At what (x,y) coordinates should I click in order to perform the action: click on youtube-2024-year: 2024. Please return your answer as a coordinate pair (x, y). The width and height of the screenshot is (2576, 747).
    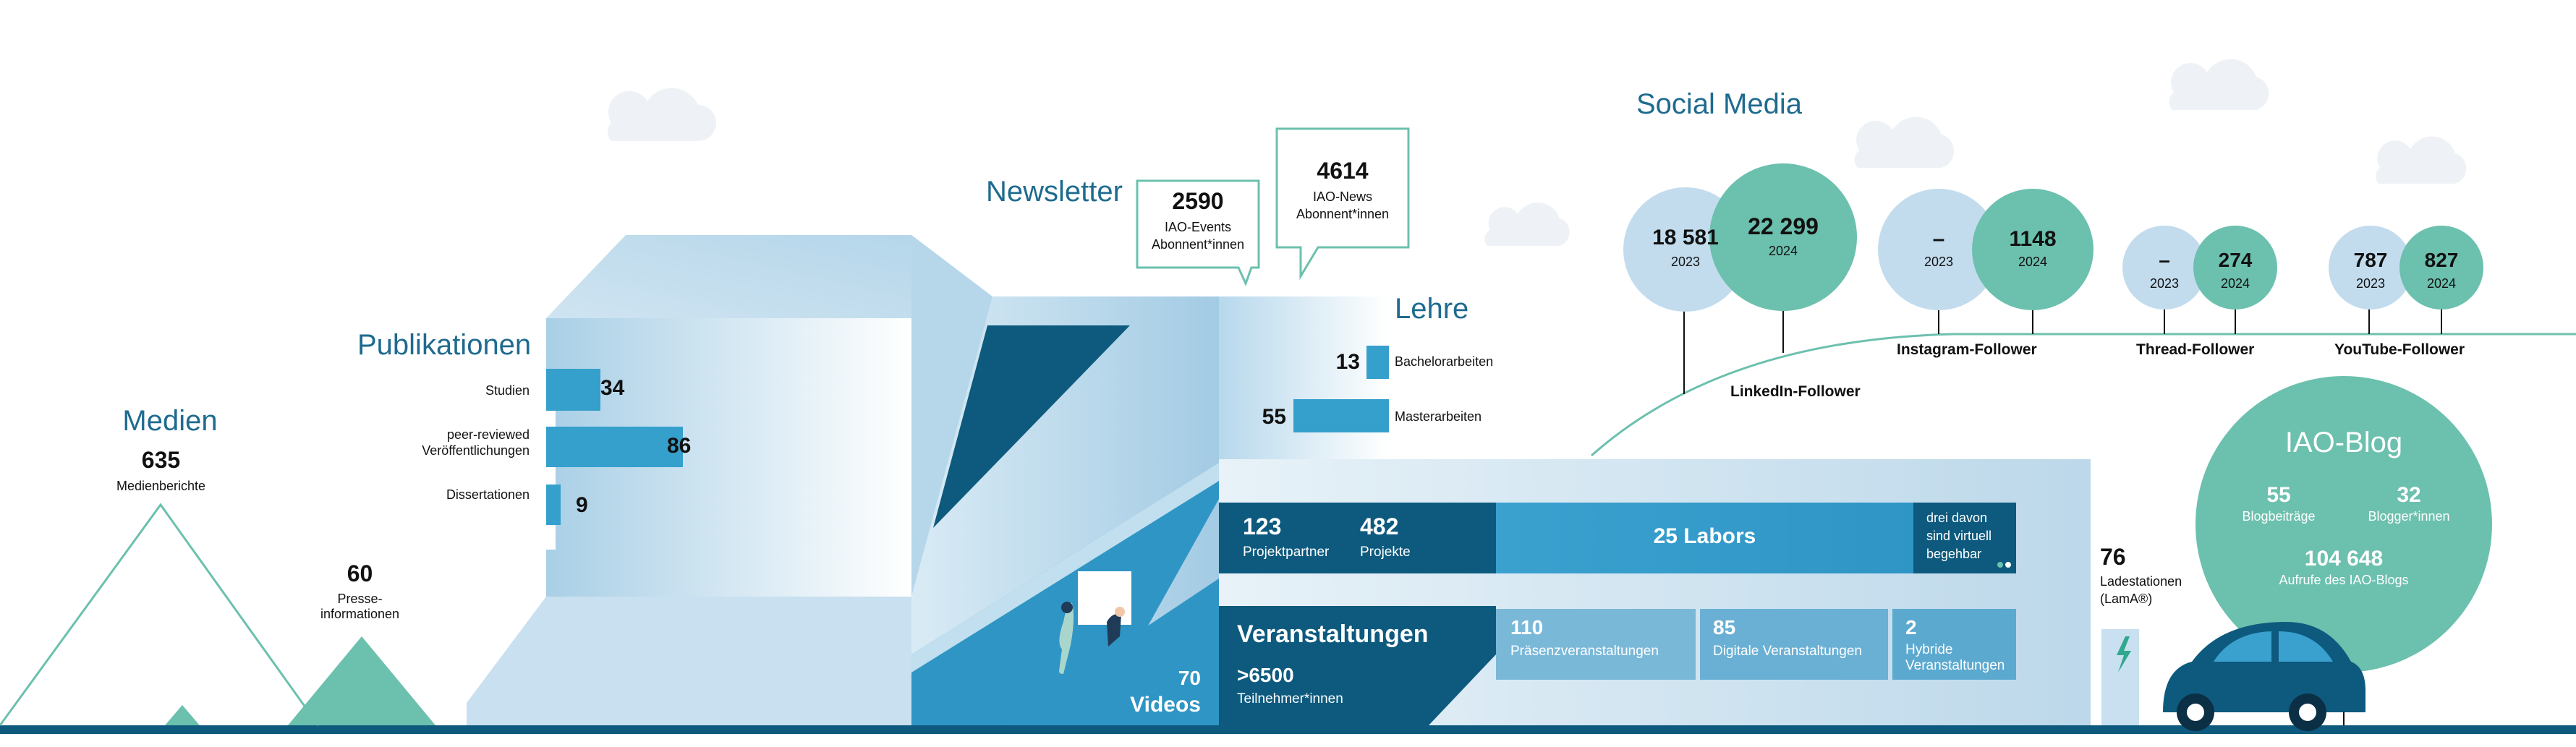
    Looking at the image, I should click on (2441, 283).